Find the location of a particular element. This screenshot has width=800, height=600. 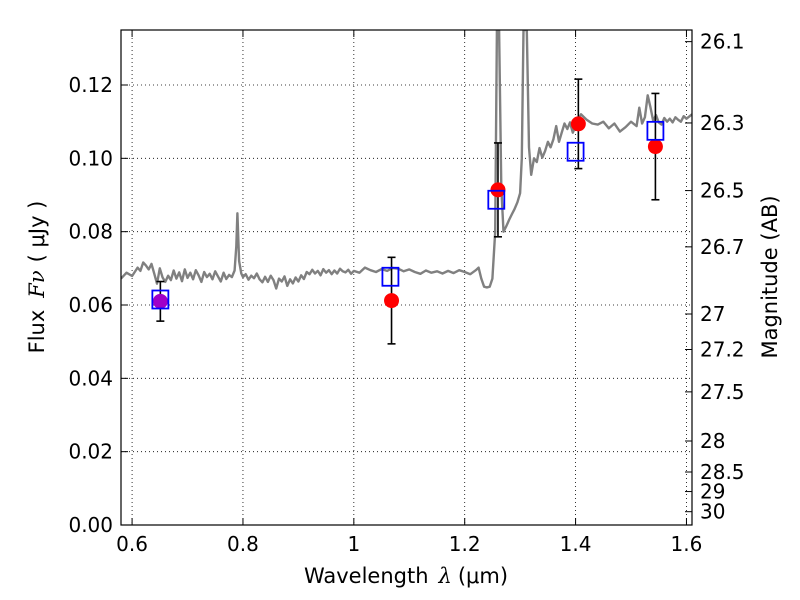

y-tick-label: 0.08 is located at coordinates (90, 232).